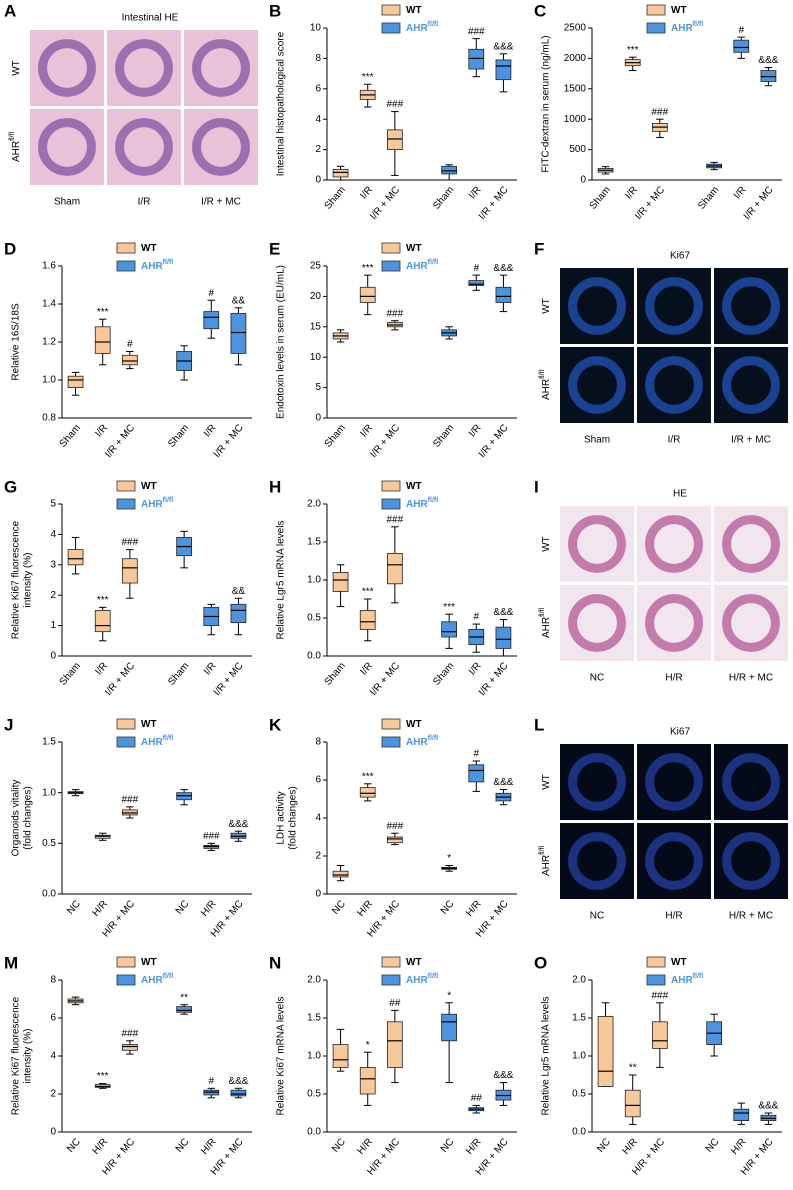 The height and width of the screenshot is (1190, 793). Describe the element at coordinates (70, 436) in the screenshot. I see `x-tick-label: Sham` at that location.